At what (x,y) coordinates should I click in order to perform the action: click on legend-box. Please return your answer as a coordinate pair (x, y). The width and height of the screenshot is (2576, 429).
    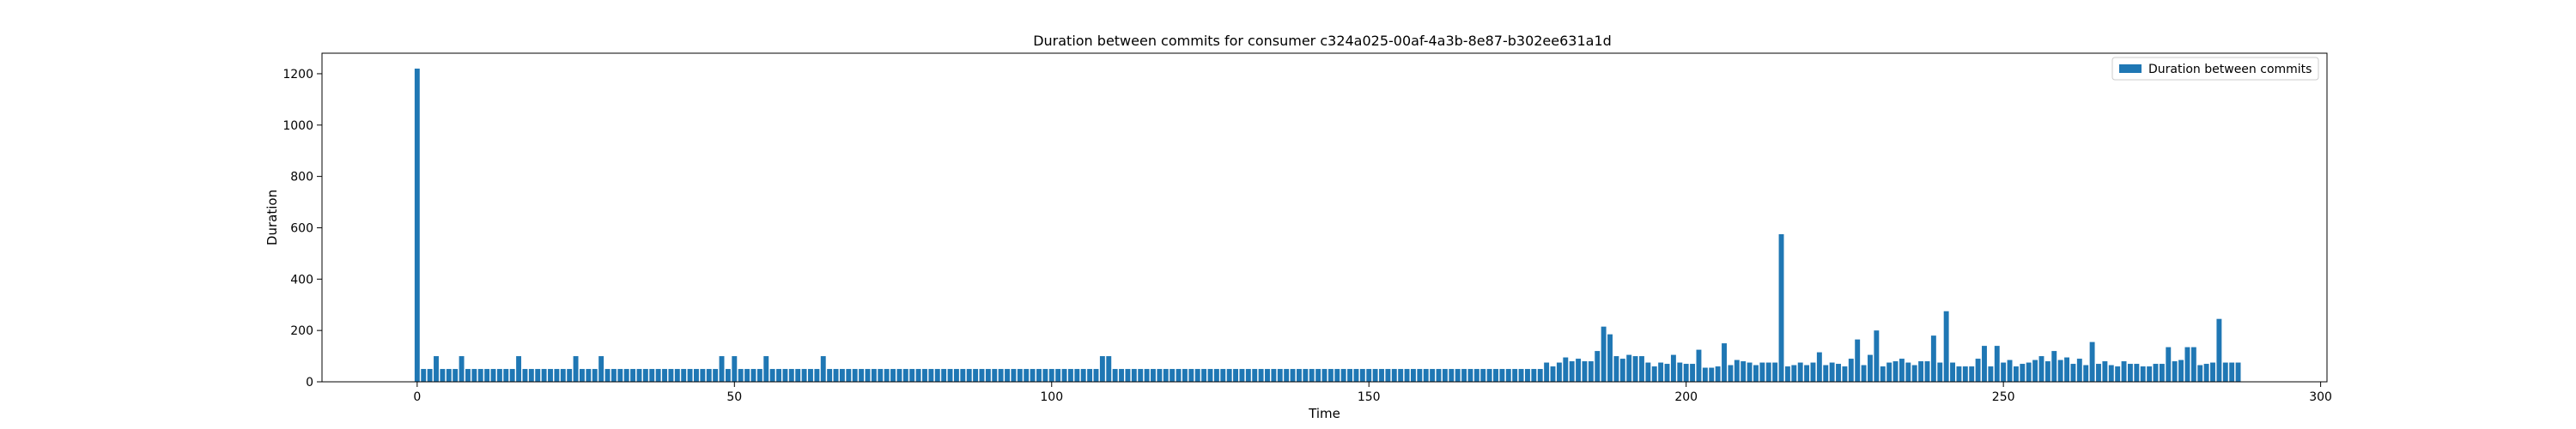
    Looking at the image, I should click on (2215, 69).